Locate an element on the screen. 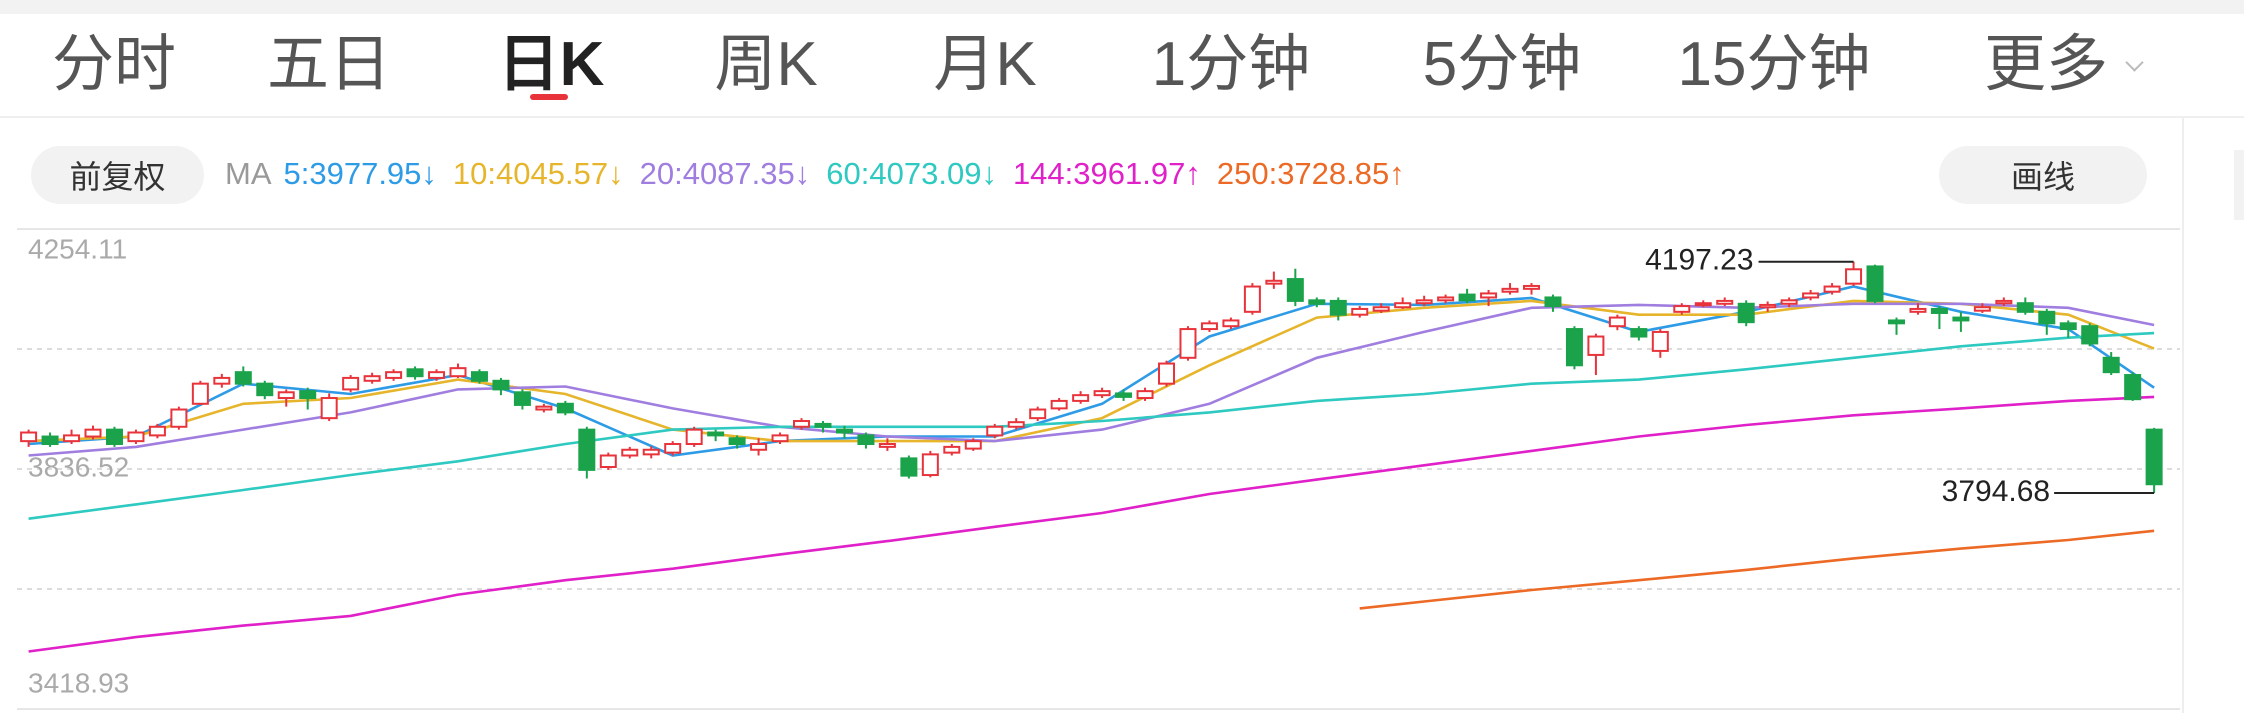 The width and height of the screenshot is (2244, 713). panel-divider is located at coordinates (2183, 415).